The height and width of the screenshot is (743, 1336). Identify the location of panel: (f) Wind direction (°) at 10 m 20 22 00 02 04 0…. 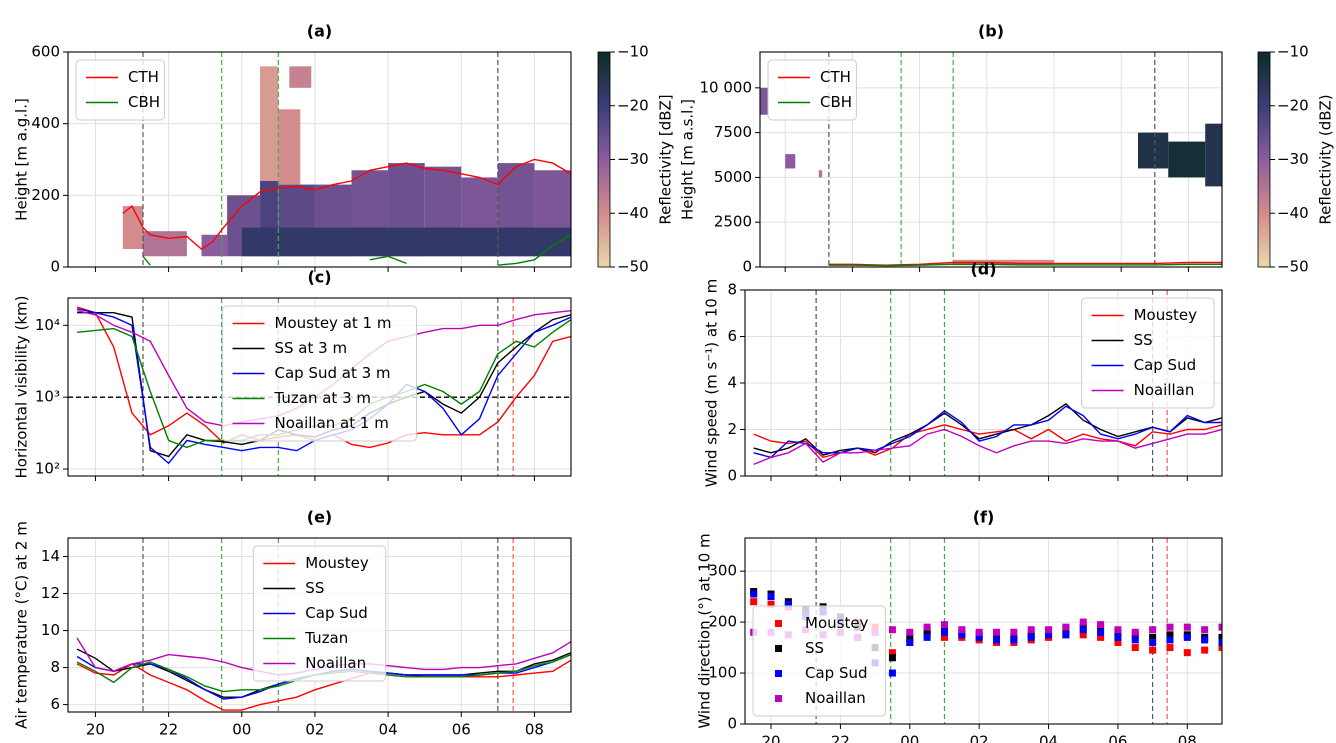
(959, 625).